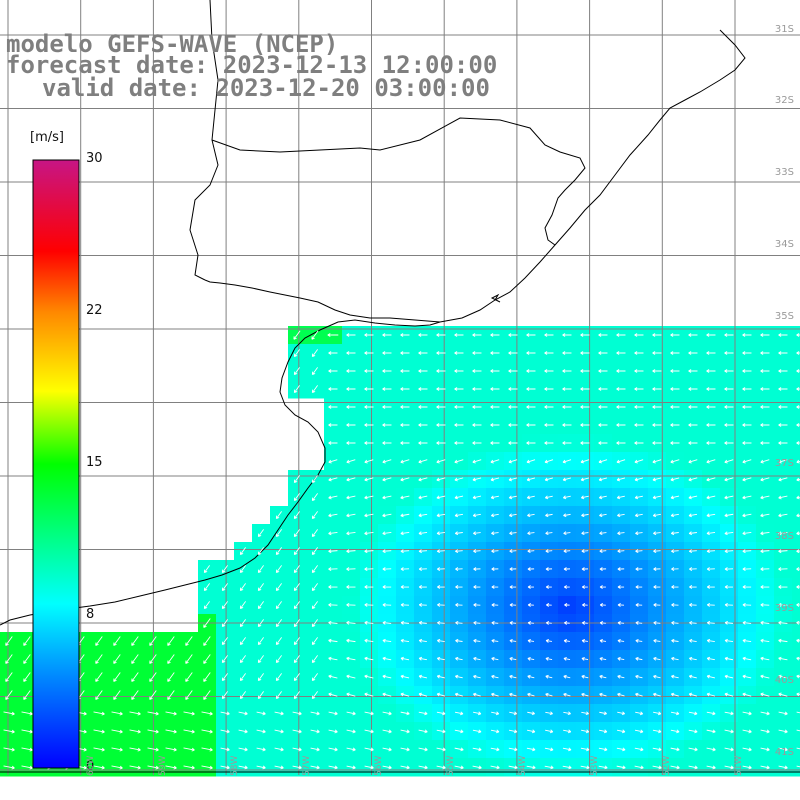  Describe the element at coordinates (94, 310) in the screenshot. I see `colorbar-tick-label: 22` at that location.